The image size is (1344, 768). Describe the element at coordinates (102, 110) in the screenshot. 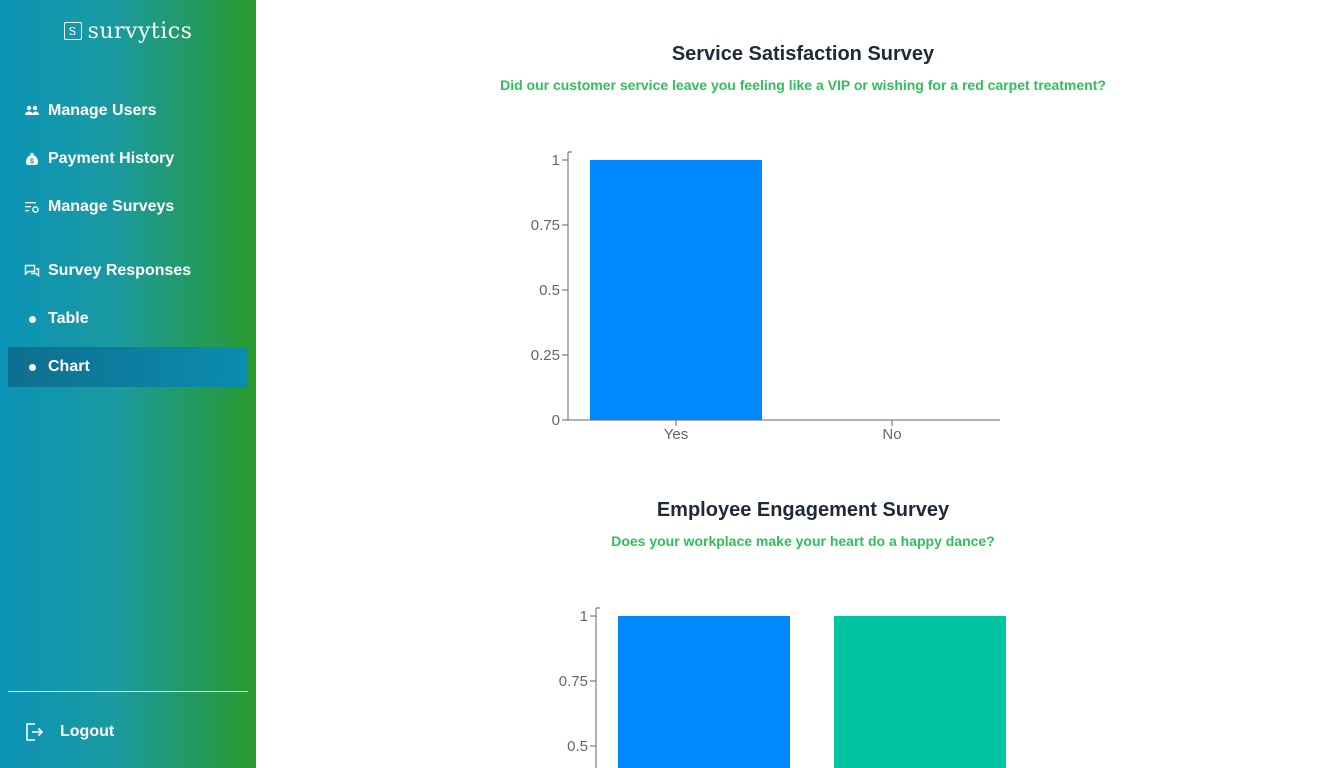

I see `sidebar-item-label: Manage Users` at that location.